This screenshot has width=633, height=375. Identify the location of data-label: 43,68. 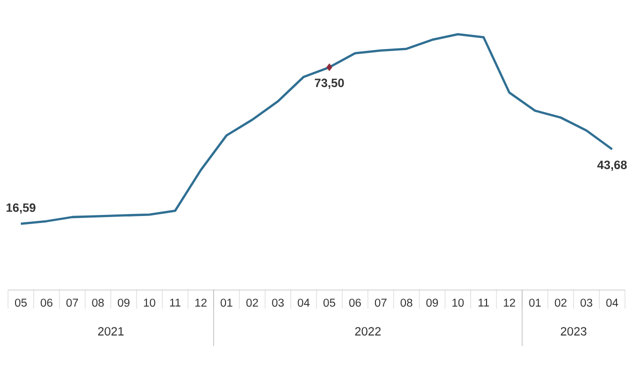
(612, 165).